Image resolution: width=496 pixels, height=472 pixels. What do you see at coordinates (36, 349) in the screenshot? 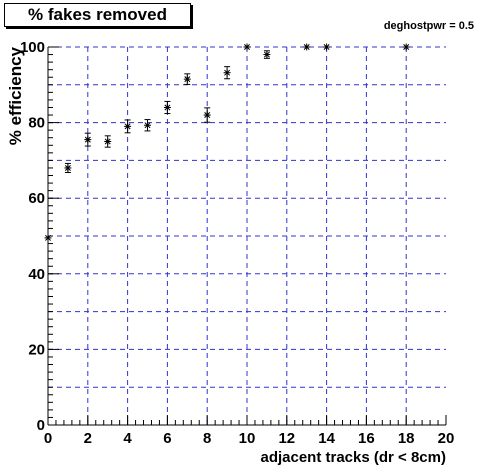
I see `y-tick-label: 20` at bounding box center [36, 349].